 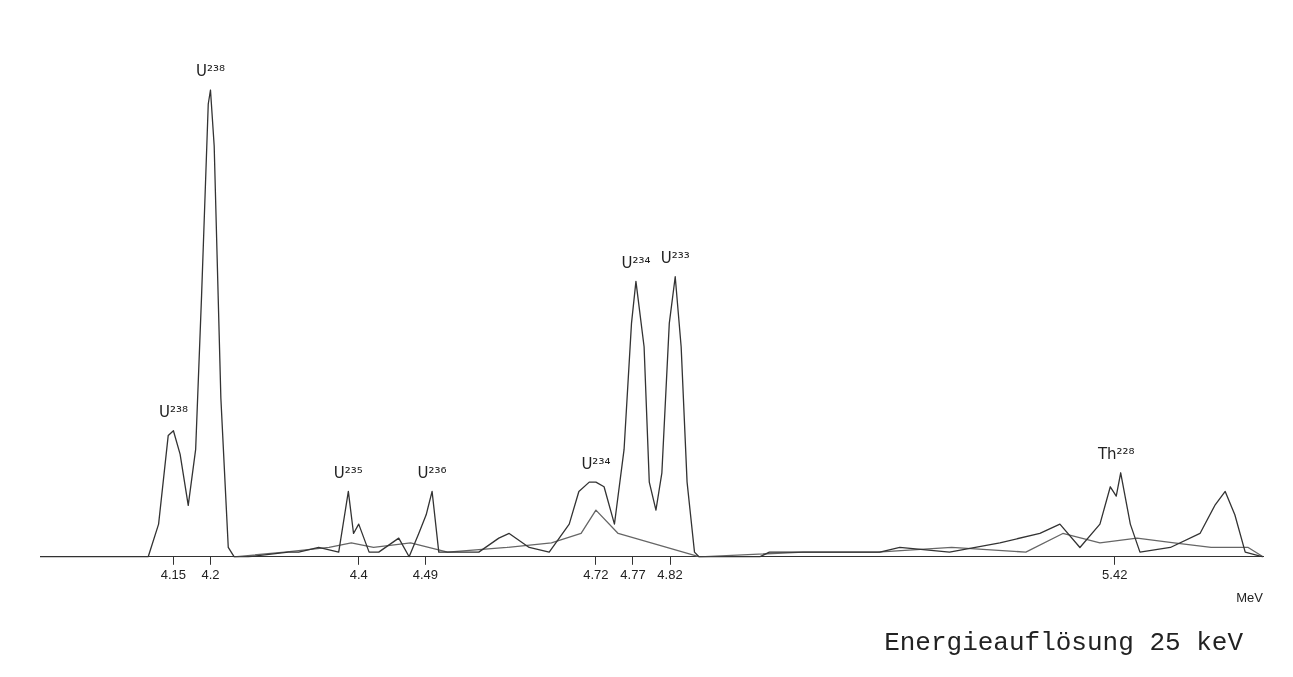 I want to click on text: Energieauflösung 25 keV, so click(x=1063, y=643).